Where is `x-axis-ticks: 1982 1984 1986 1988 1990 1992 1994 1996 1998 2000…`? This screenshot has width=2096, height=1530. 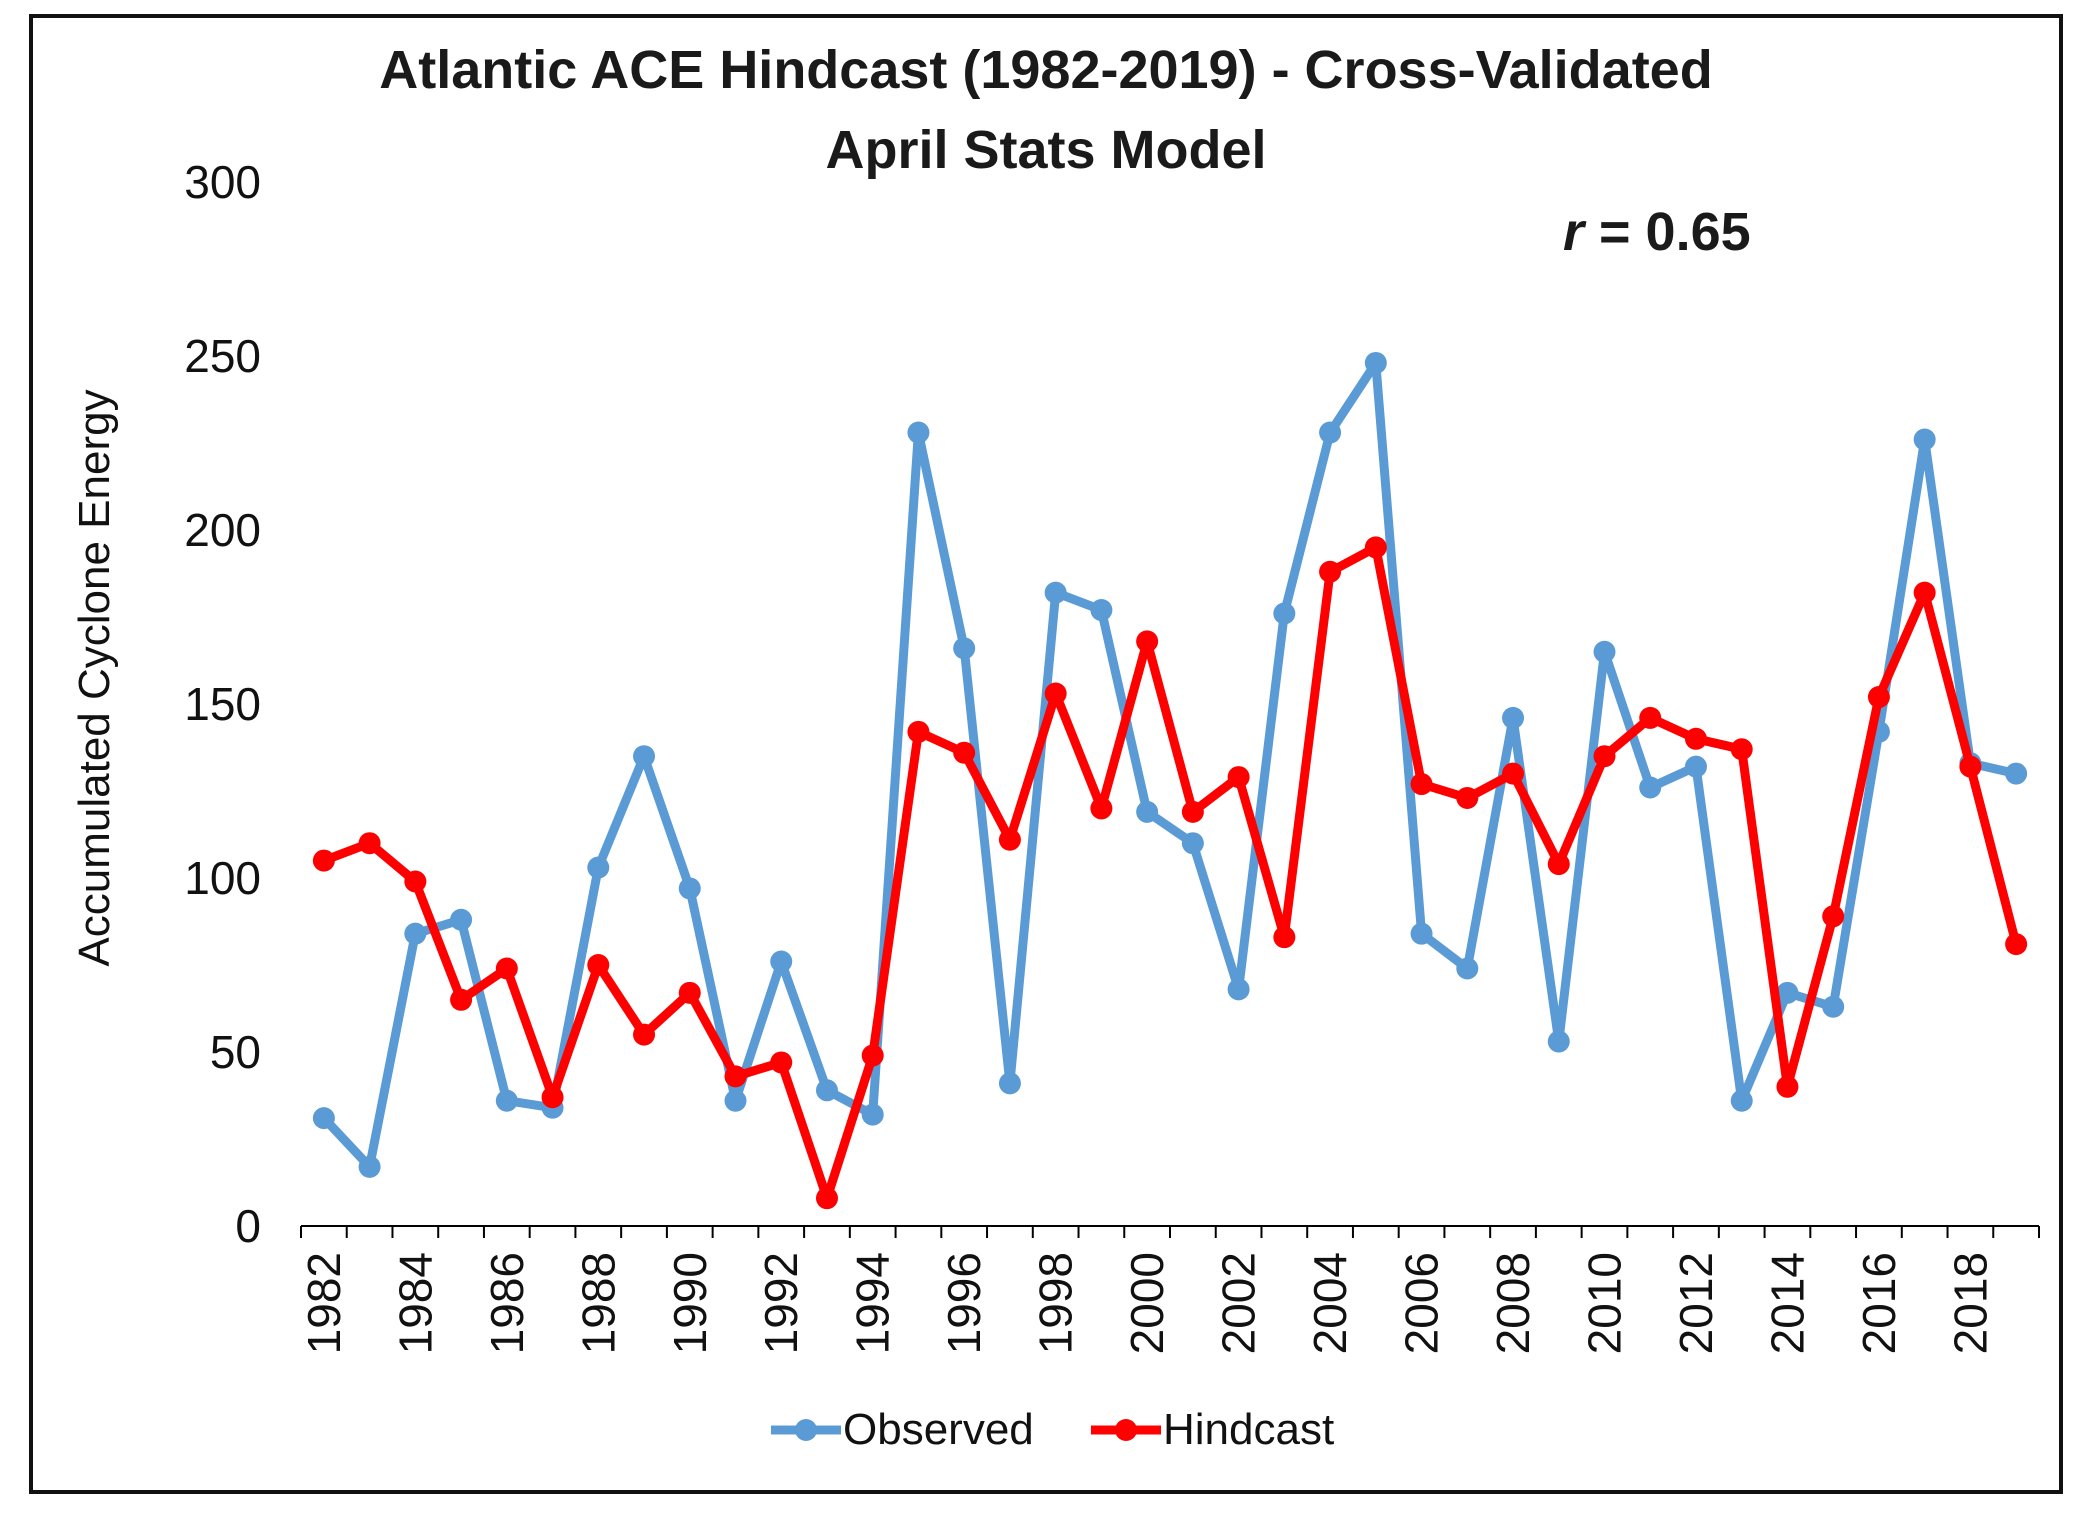
x-axis-ticks: 1982 1984 1986 1988 1990 1992 1994 1996 1998 2000… is located at coordinates (1147, 1303).